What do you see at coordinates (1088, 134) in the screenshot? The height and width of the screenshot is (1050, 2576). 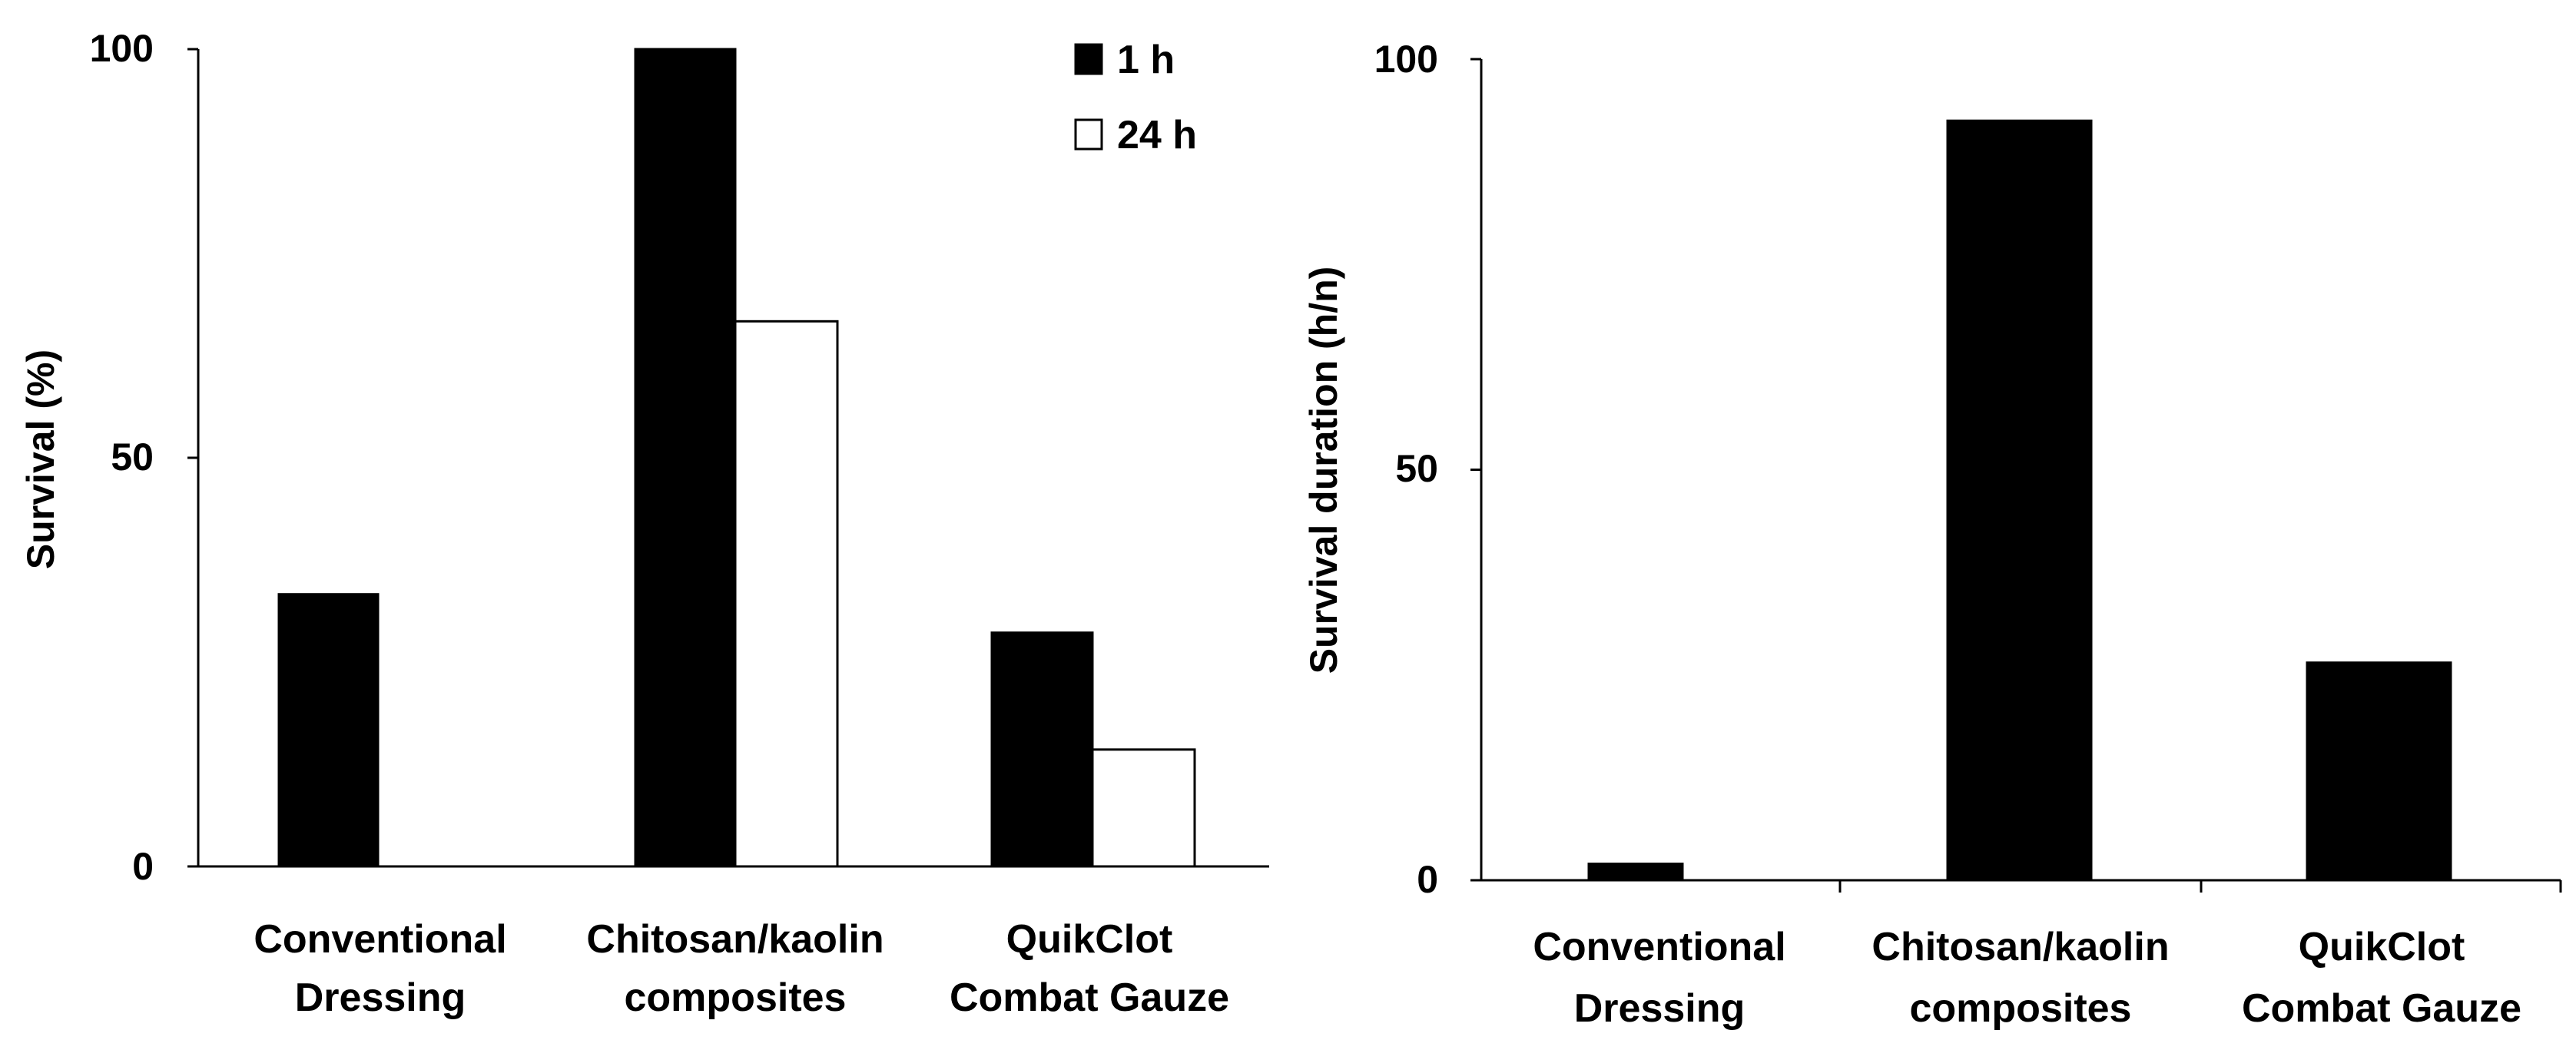 I see `legend-swatch-24h` at bounding box center [1088, 134].